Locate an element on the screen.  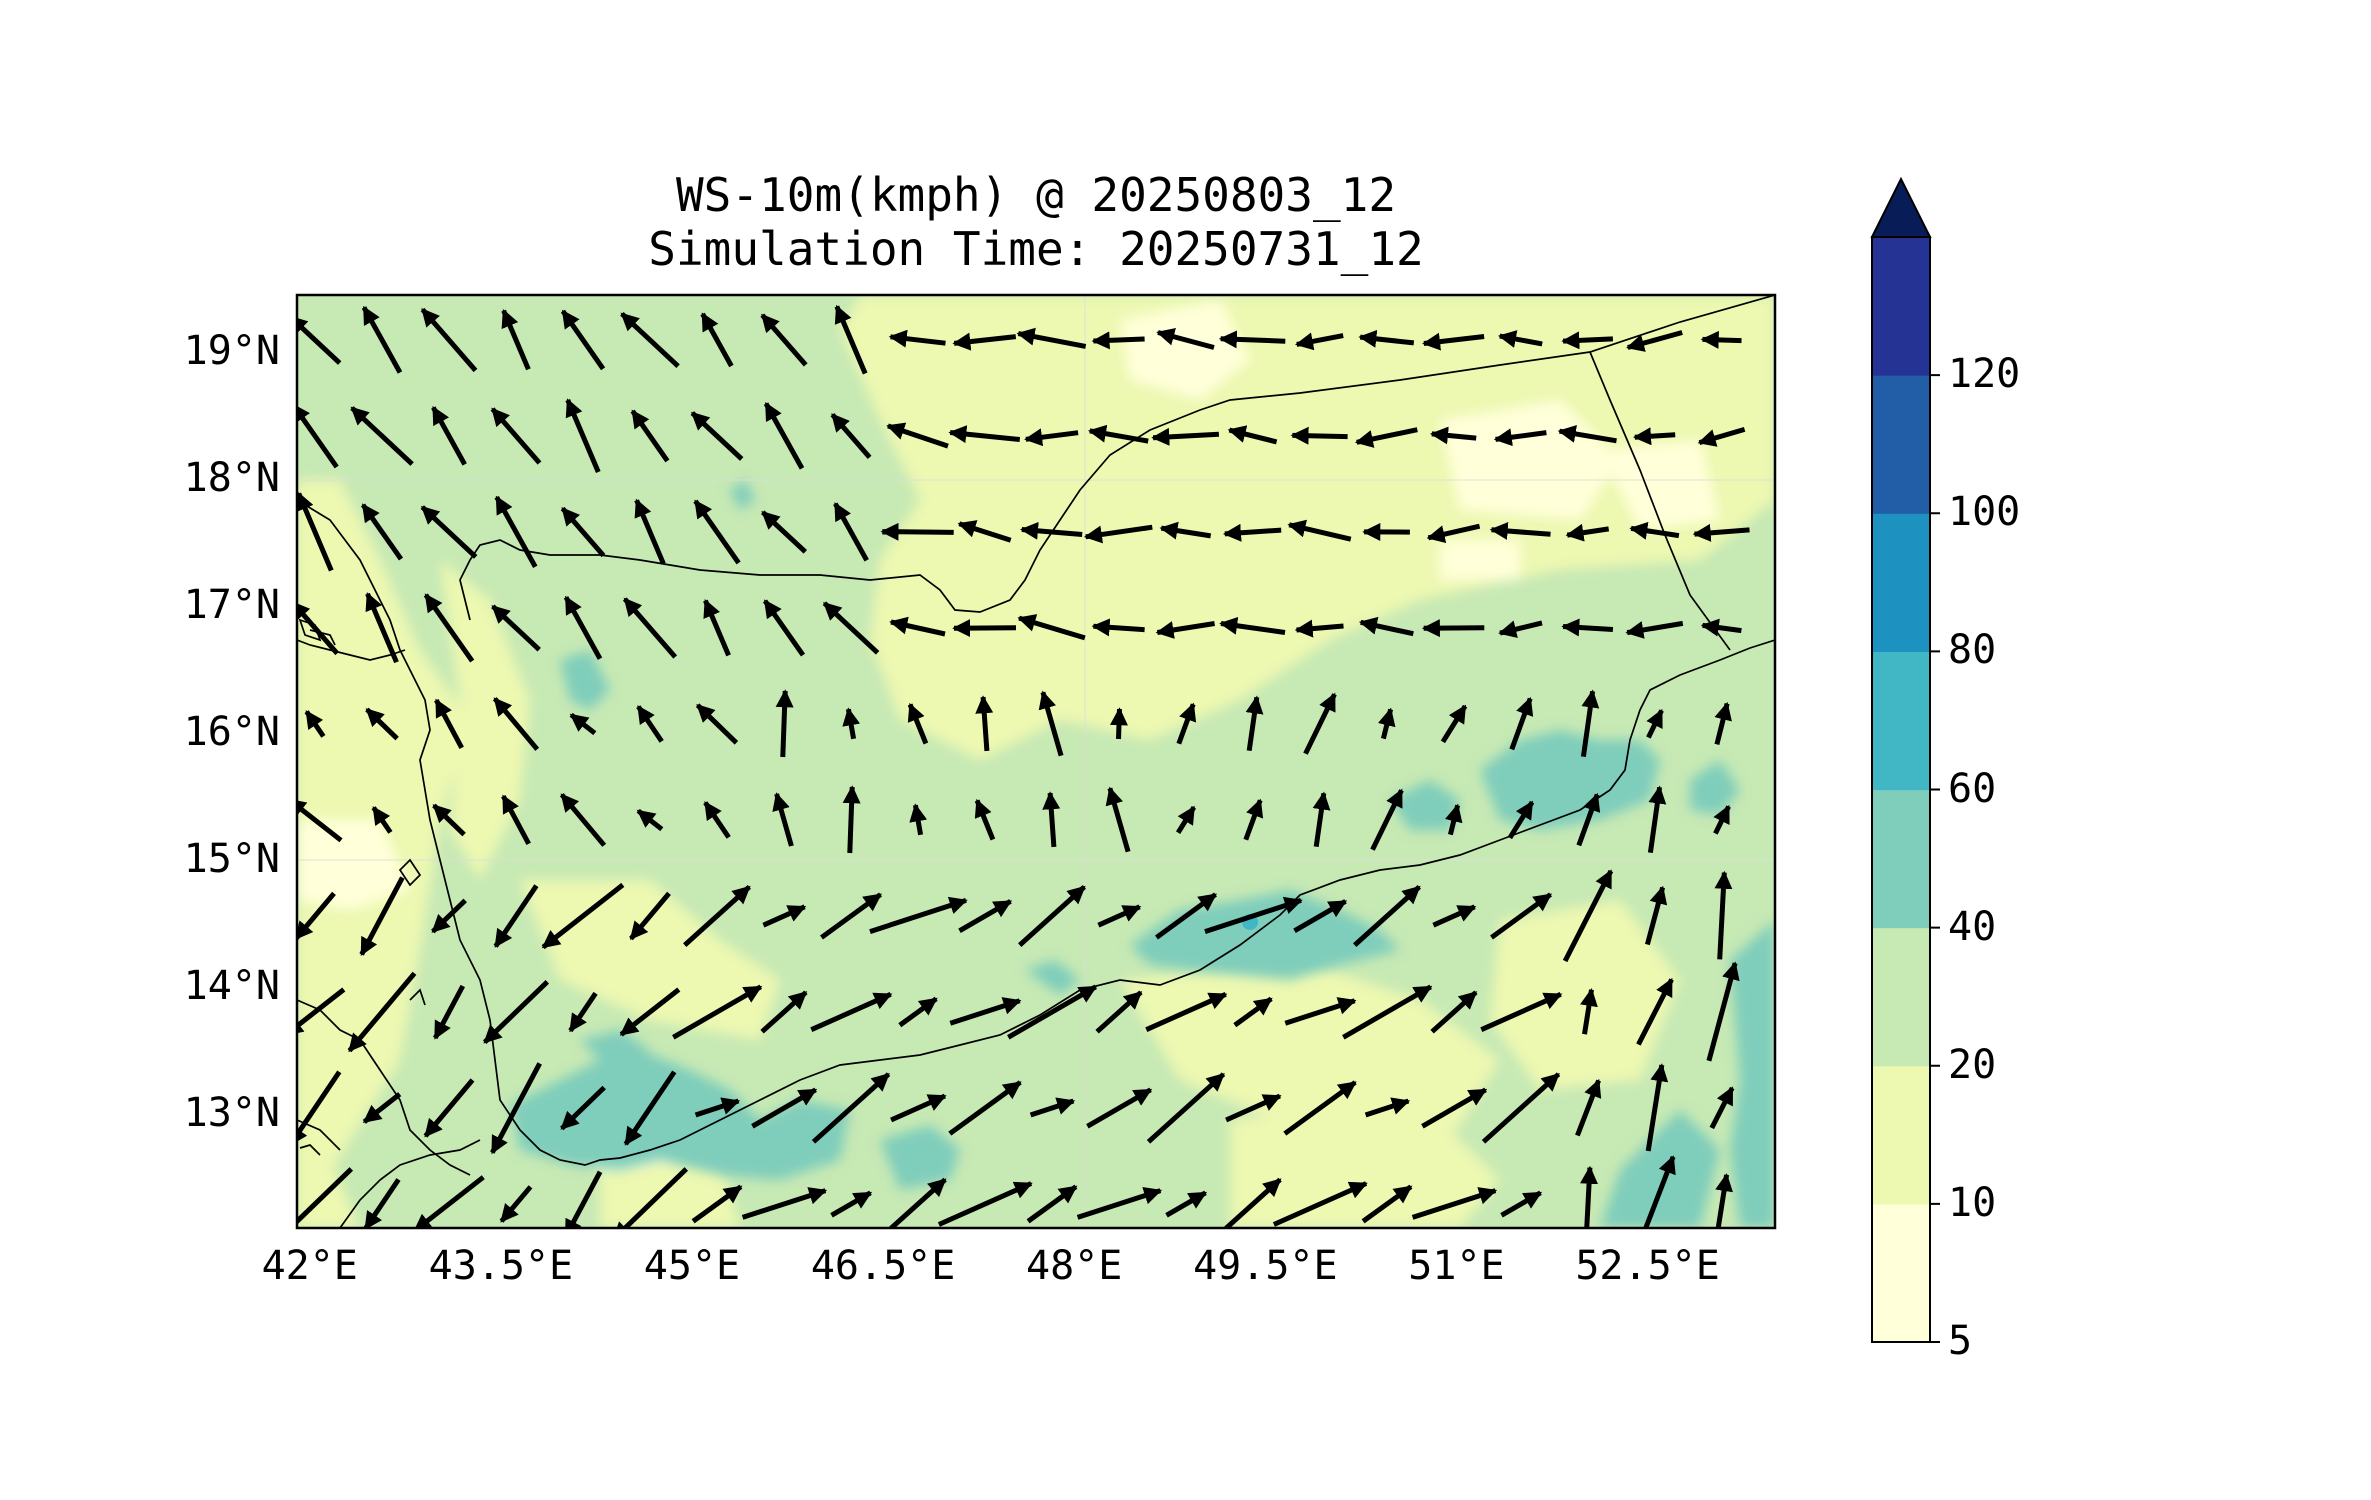
lat-tick-label: 13°N is located at coordinates (231, 1112).